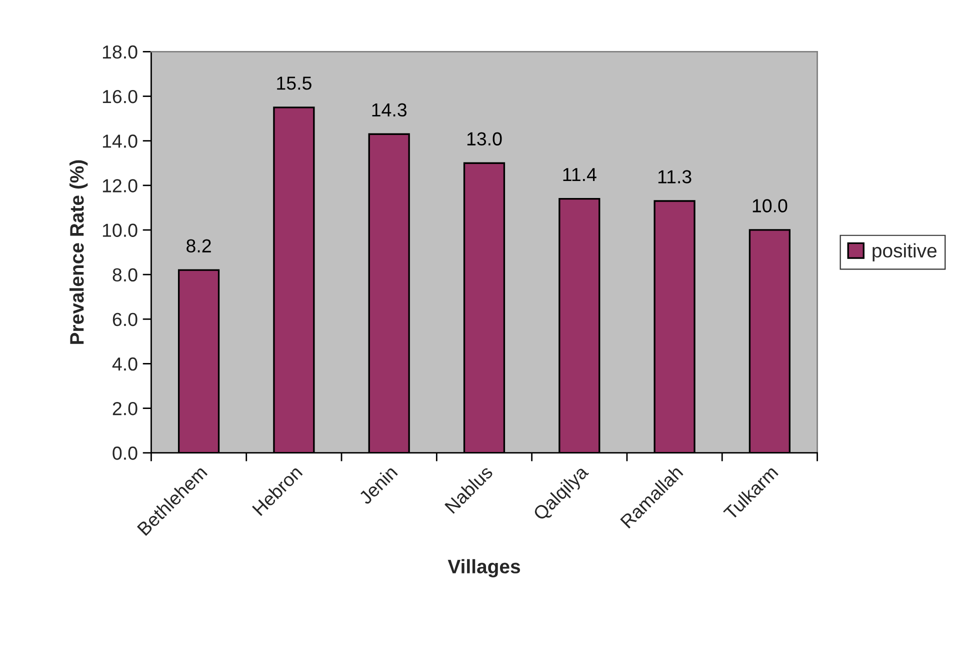 The height and width of the screenshot is (646, 957). I want to click on y-tick-label: 8.0, so click(125, 275).